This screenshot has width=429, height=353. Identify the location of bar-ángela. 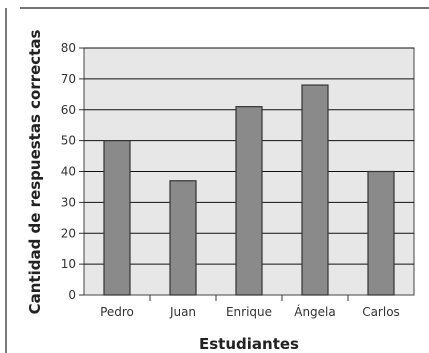
(315, 190).